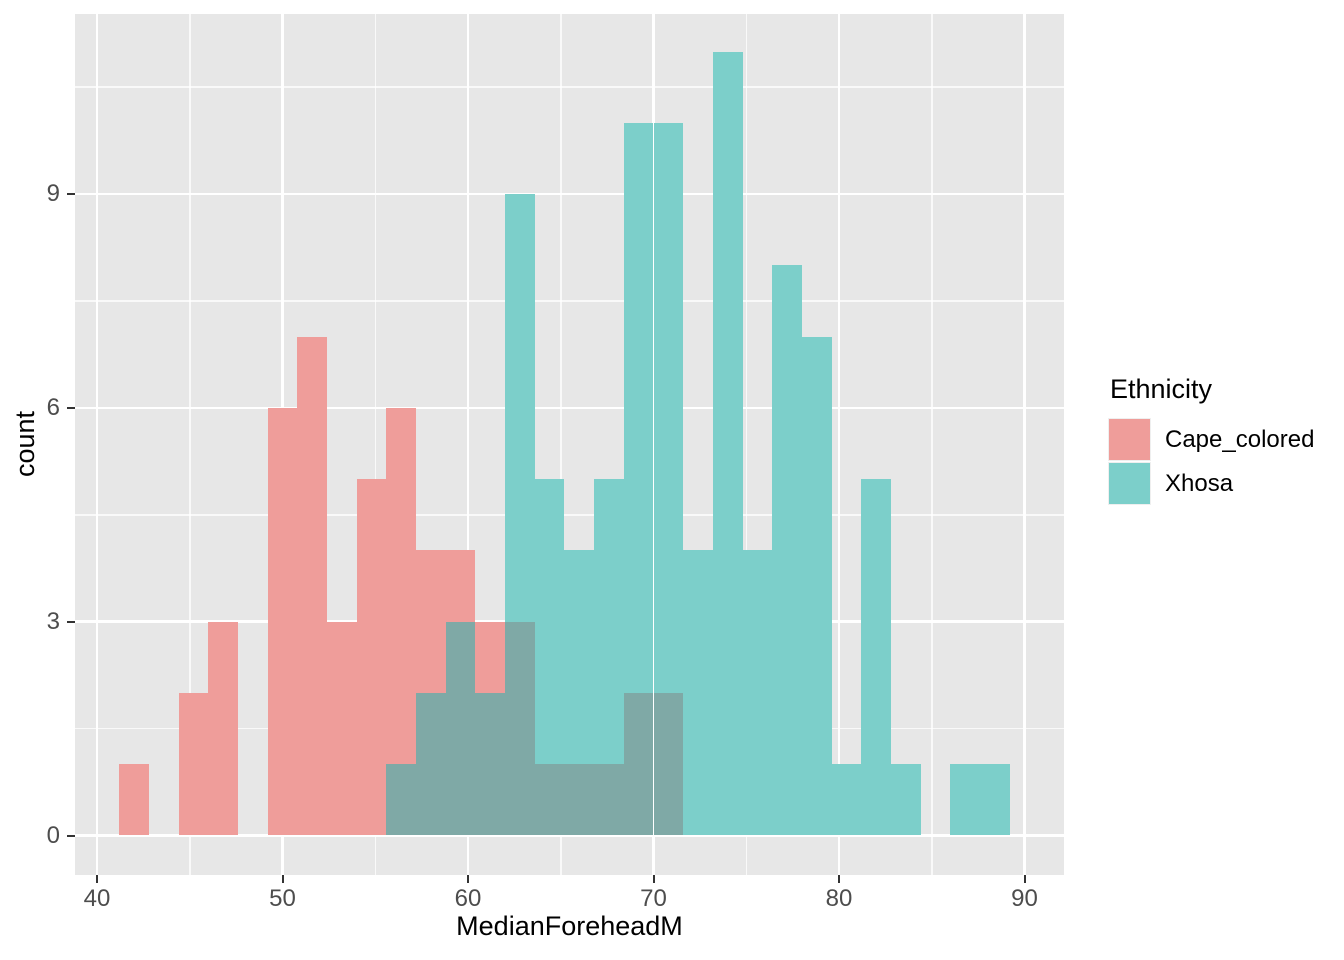 The image size is (1344, 960). Describe the element at coordinates (282, 898) in the screenshot. I see `x-tick-label: 50` at that location.